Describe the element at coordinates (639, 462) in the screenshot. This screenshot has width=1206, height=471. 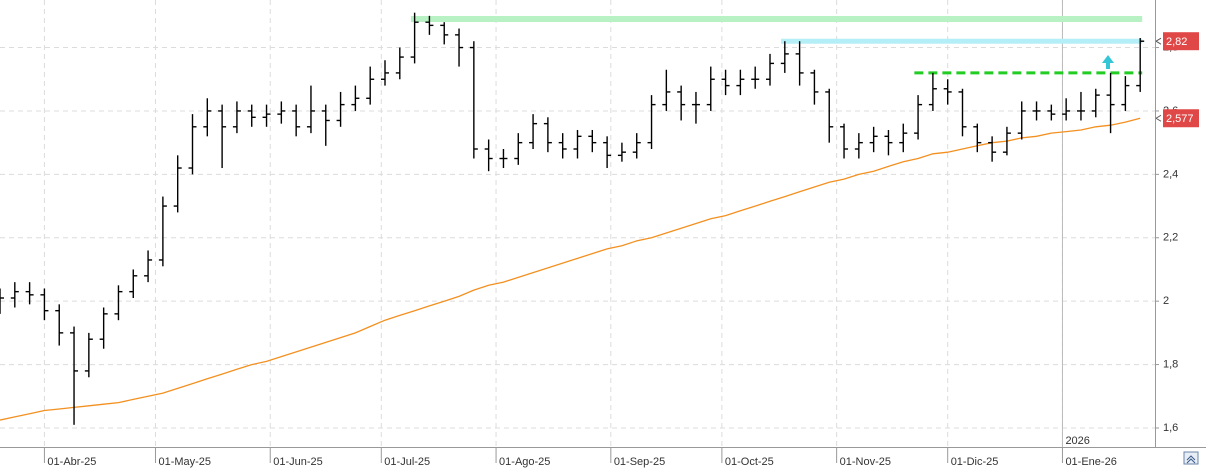
I see `x-tick-label: 01-Sep-25` at that location.